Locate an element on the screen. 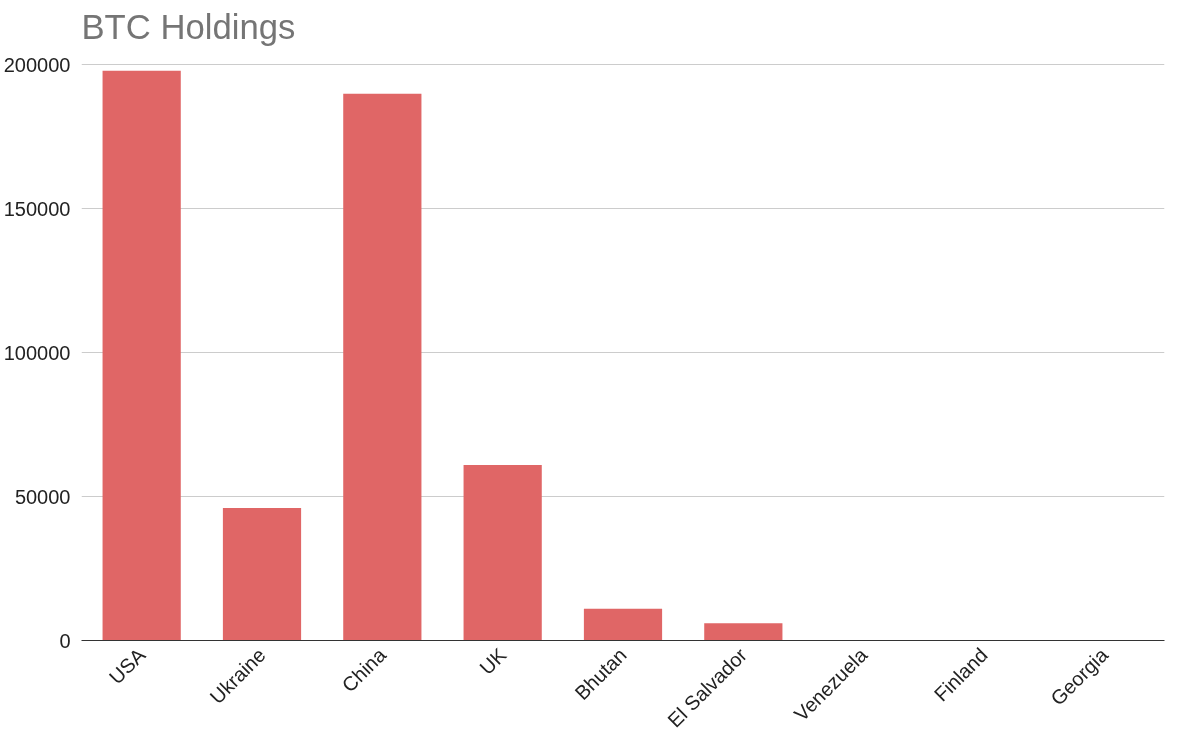 This screenshot has width=1200, height=742. y-tick-label: 50000 is located at coordinates (42, 496).